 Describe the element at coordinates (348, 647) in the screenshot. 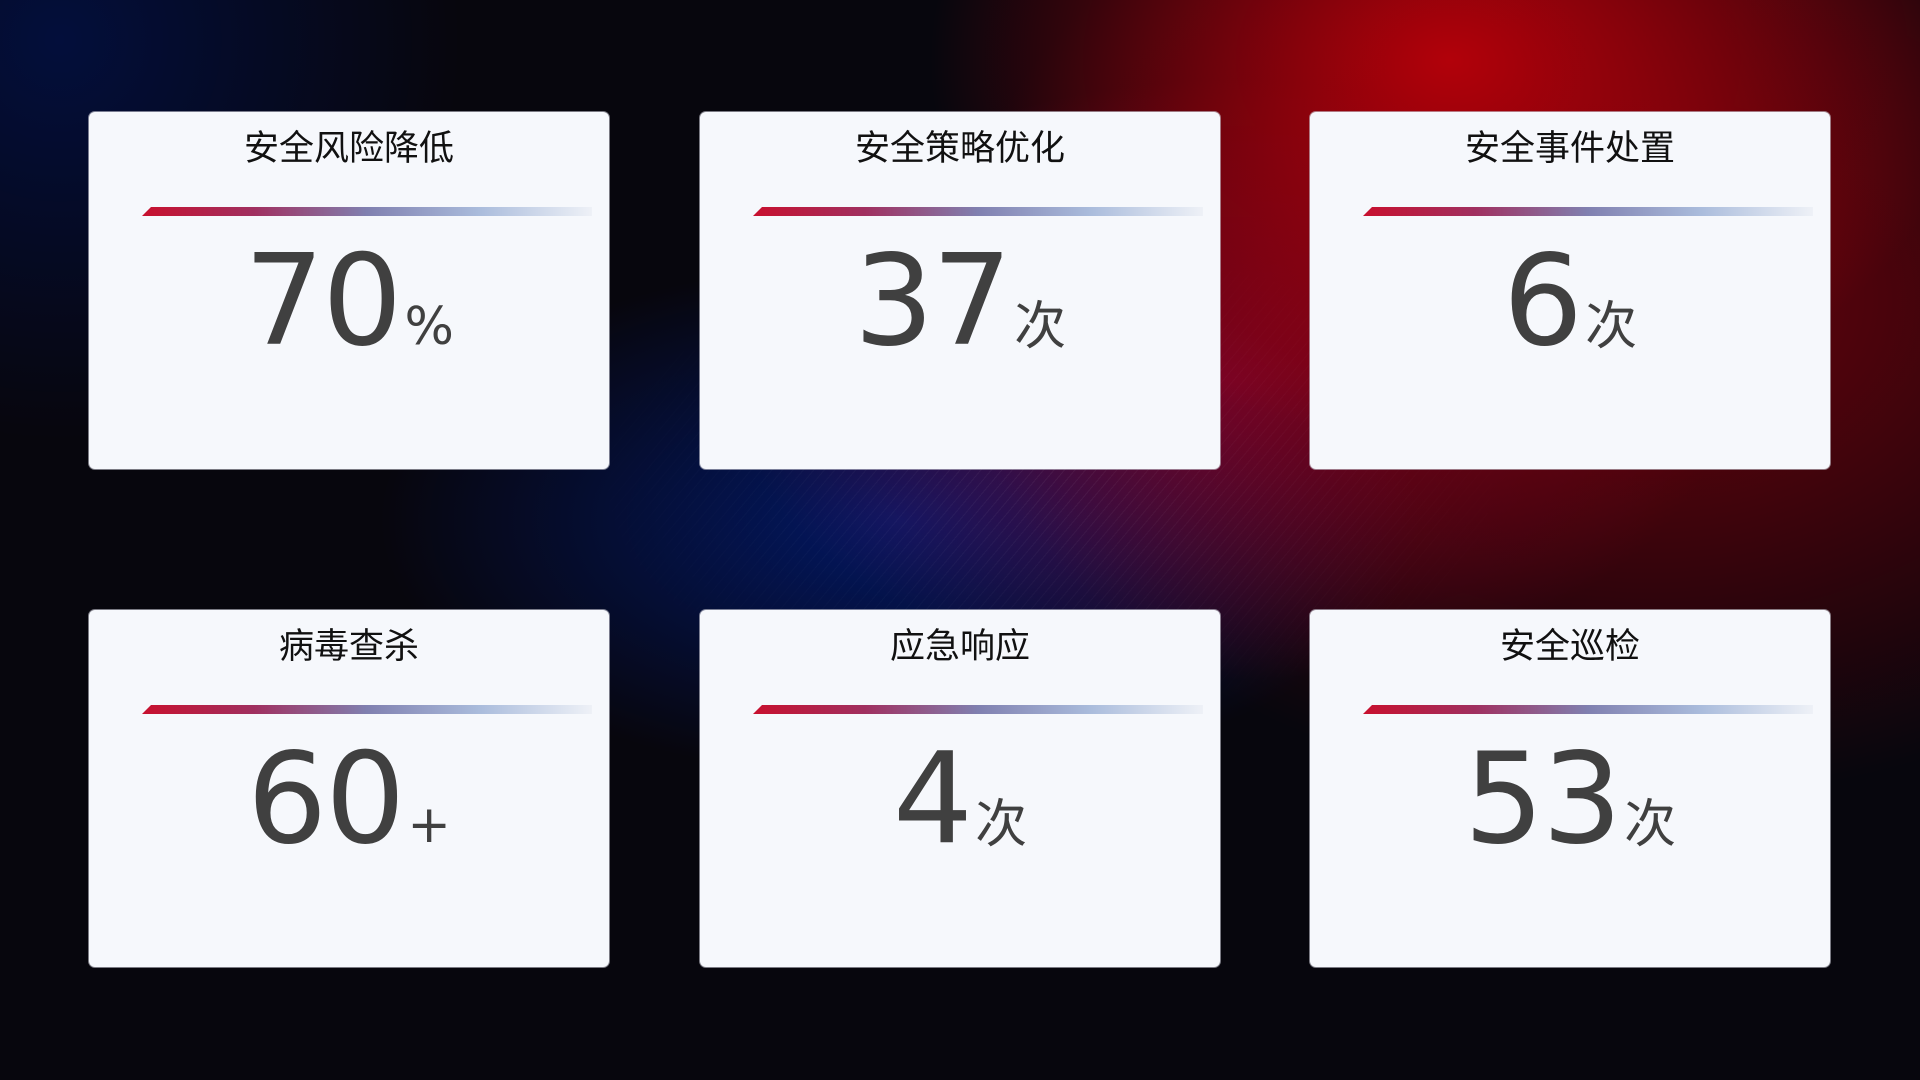

I see `stat-card-title: 病毒查杀` at that location.